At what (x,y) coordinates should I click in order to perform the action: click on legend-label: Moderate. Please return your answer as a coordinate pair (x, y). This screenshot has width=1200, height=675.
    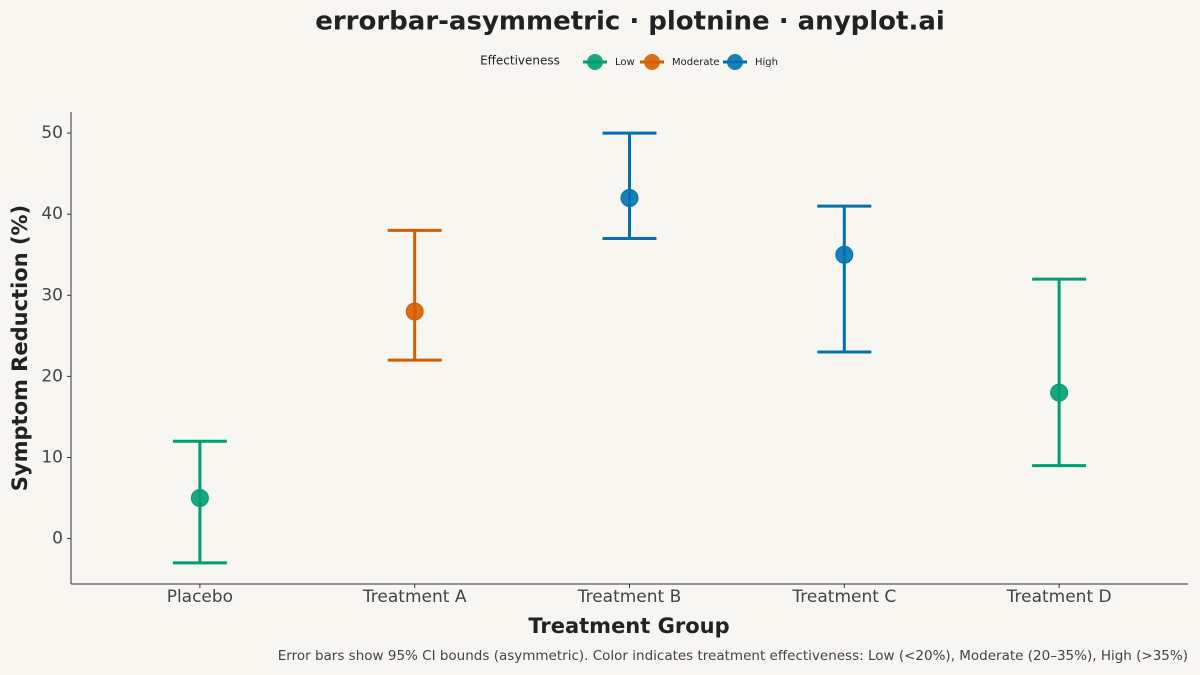
    Looking at the image, I should click on (696, 62).